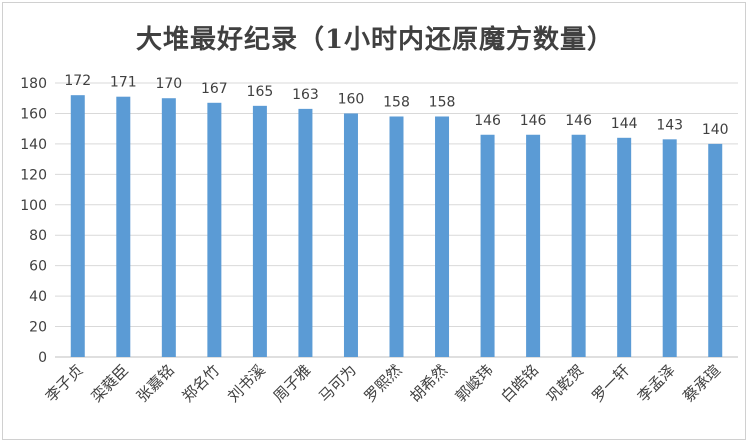  Describe the element at coordinates (260, 92) in the screenshot. I see `data-label: 165` at that location.